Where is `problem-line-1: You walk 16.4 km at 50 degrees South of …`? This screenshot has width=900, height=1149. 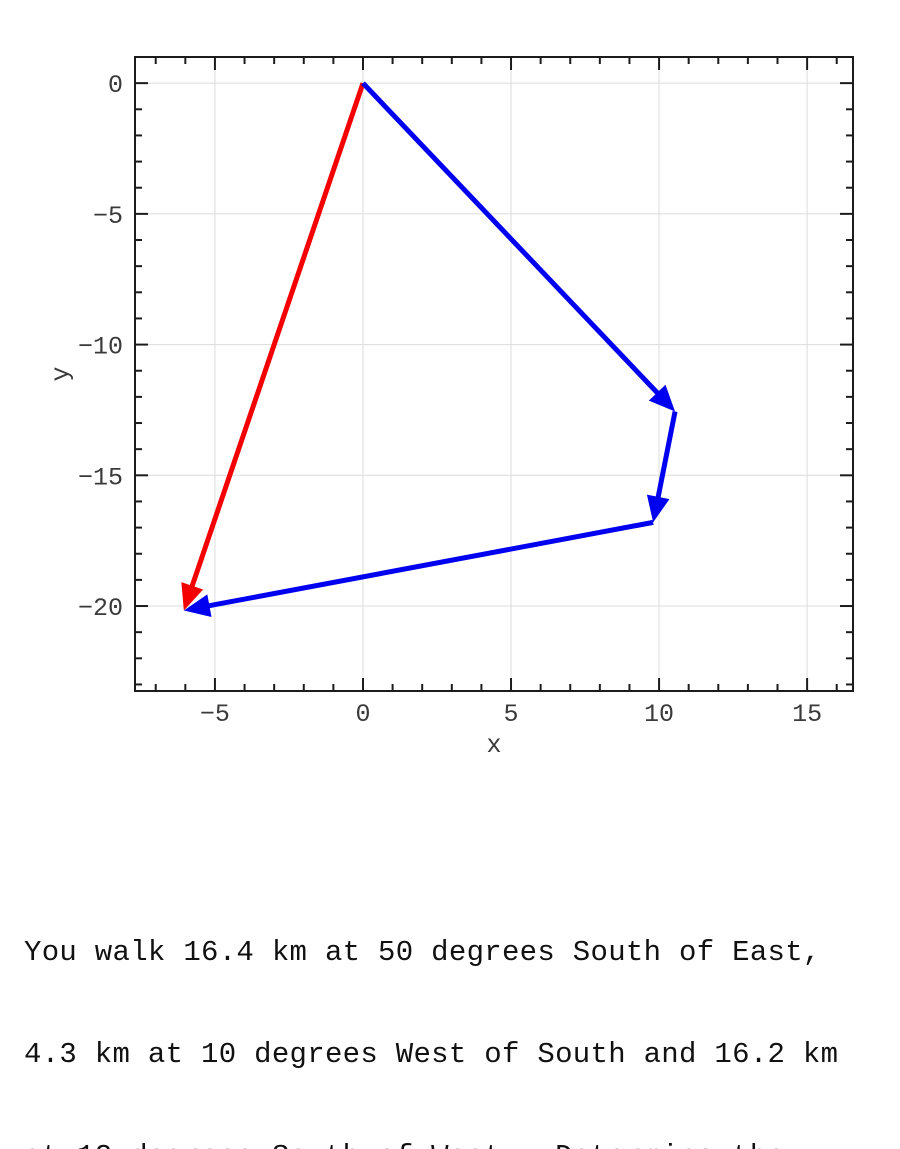 problem-line-1: You walk 16.4 km at 50 degrees South of … is located at coordinates (422, 952).